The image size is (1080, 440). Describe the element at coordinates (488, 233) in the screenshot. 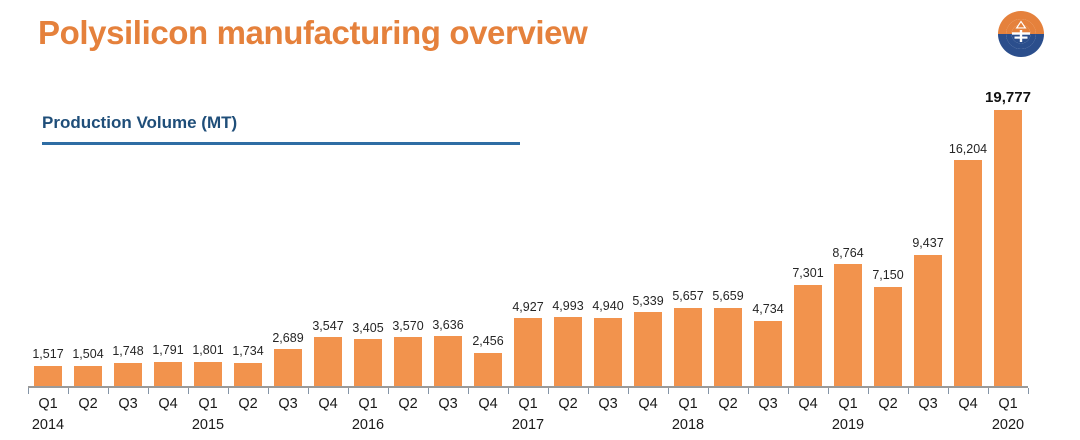

I see `bar-slot: 2,456` at that location.